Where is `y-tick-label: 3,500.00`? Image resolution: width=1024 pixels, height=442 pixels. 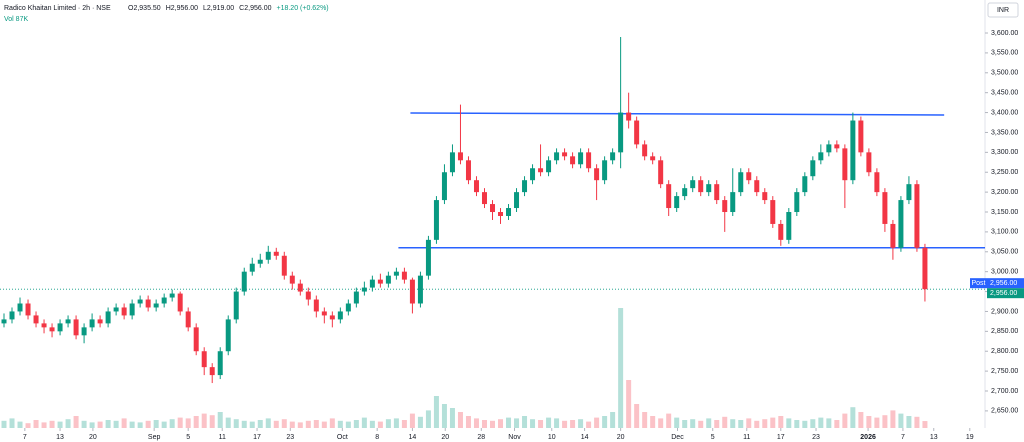
y-tick-label: 3,500.00 is located at coordinates (1004, 73).